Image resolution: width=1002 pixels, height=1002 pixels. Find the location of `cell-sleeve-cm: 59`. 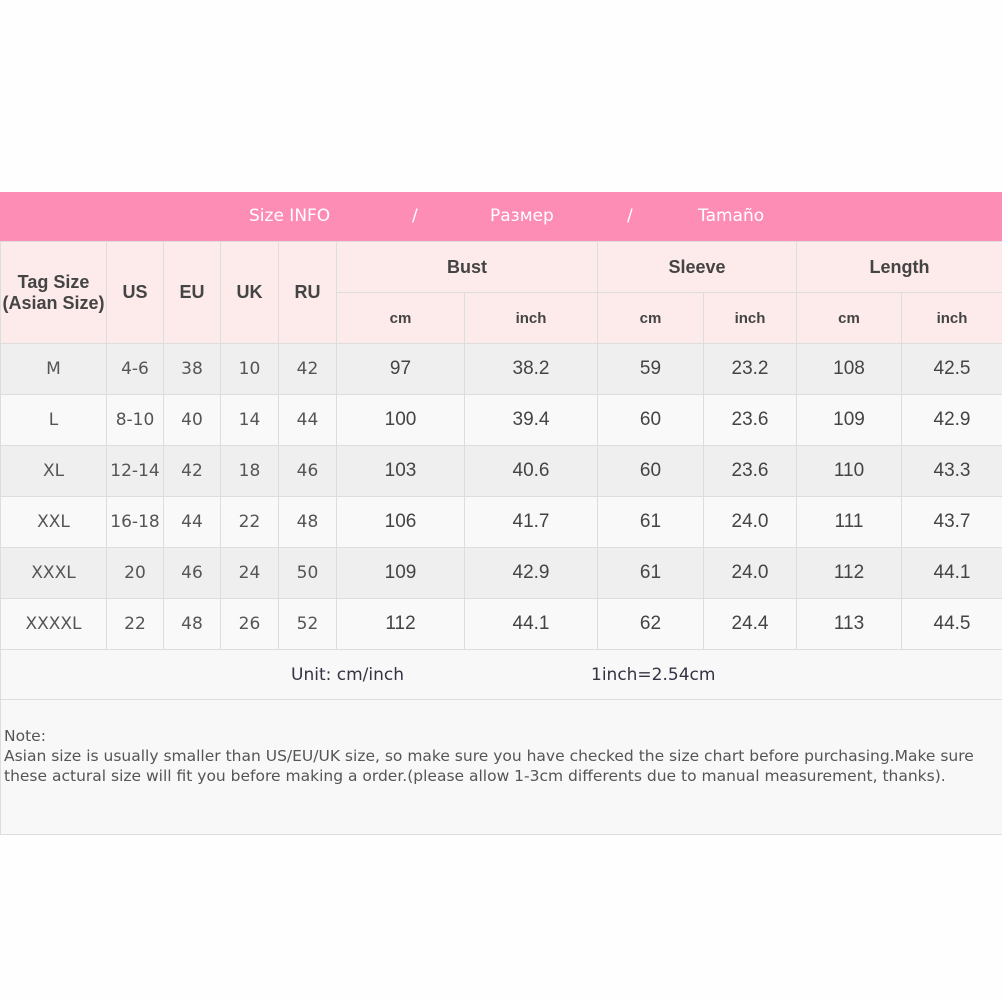

cell-sleeve-cm: 59 is located at coordinates (650, 369).